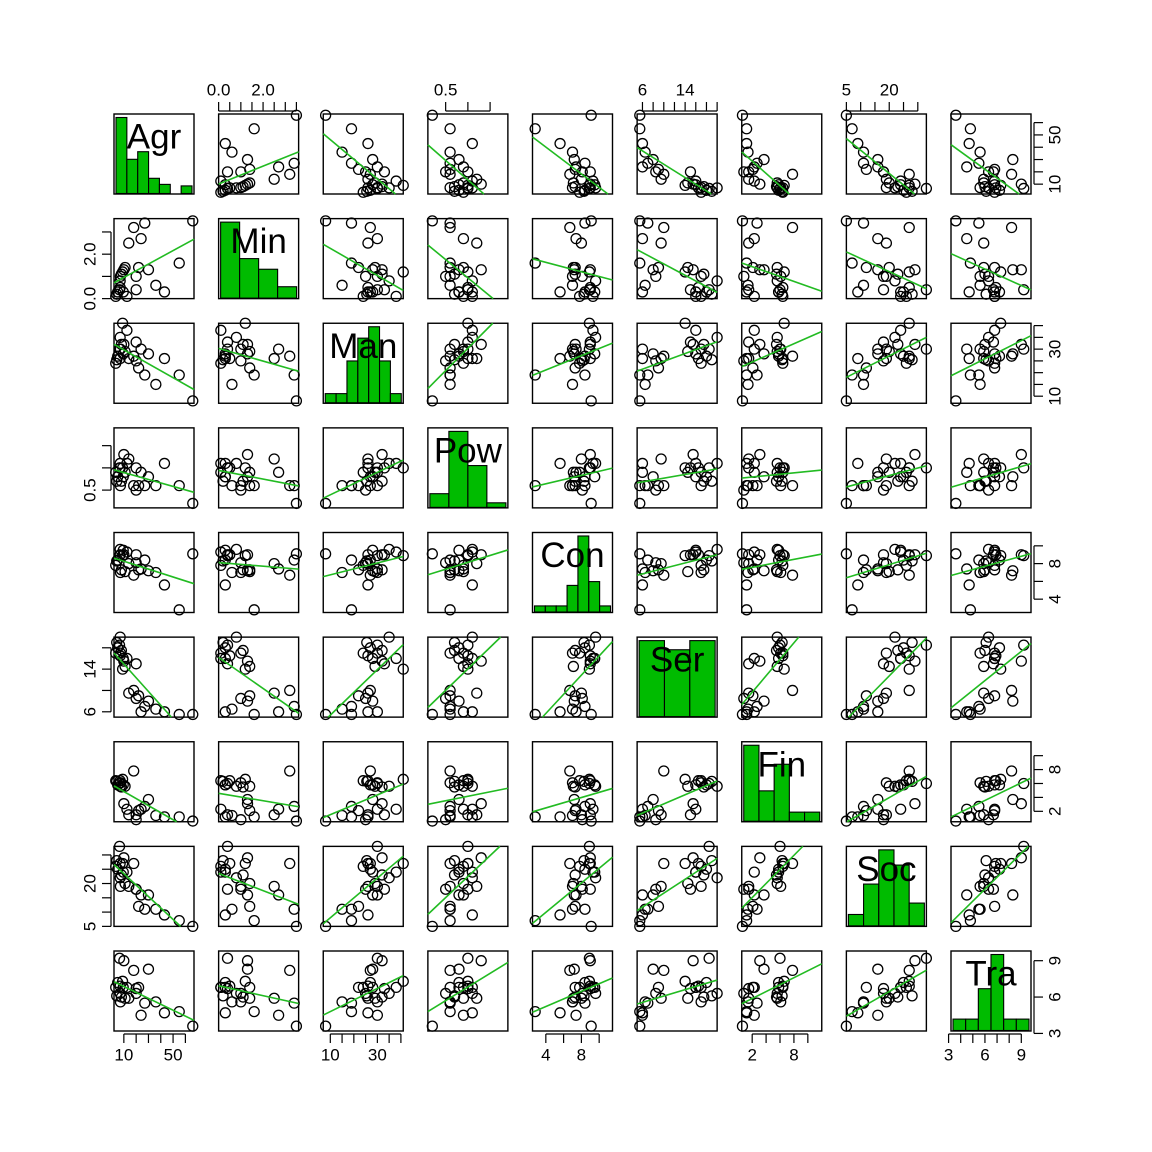 The image size is (1152, 1152). I want to click on variable-label: Pow, so click(468, 450).